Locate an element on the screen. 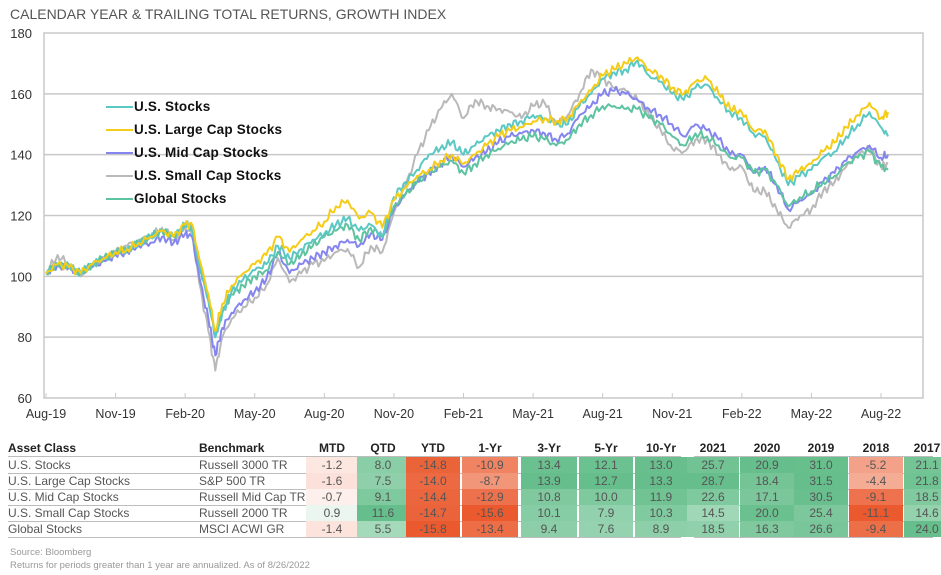 The height and width of the screenshot is (575, 941). legend-item: U.S. Mid Cap Stocks is located at coordinates (194, 152).